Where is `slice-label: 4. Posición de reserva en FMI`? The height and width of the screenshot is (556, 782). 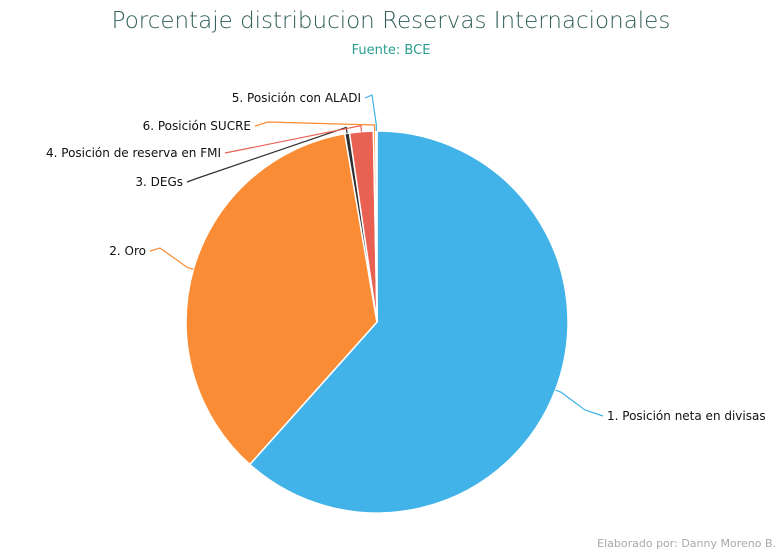 slice-label: 4. Posición de reserva en FMI is located at coordinates (133, 153).